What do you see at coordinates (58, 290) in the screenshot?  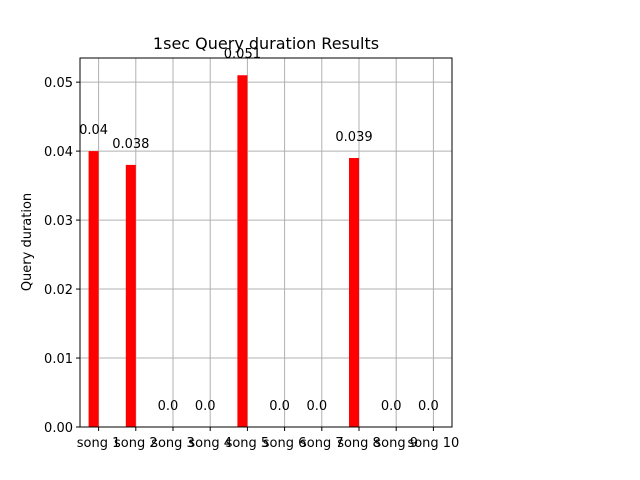 I see `y-tick-label: 0.02` at bounding box center [58, 290].